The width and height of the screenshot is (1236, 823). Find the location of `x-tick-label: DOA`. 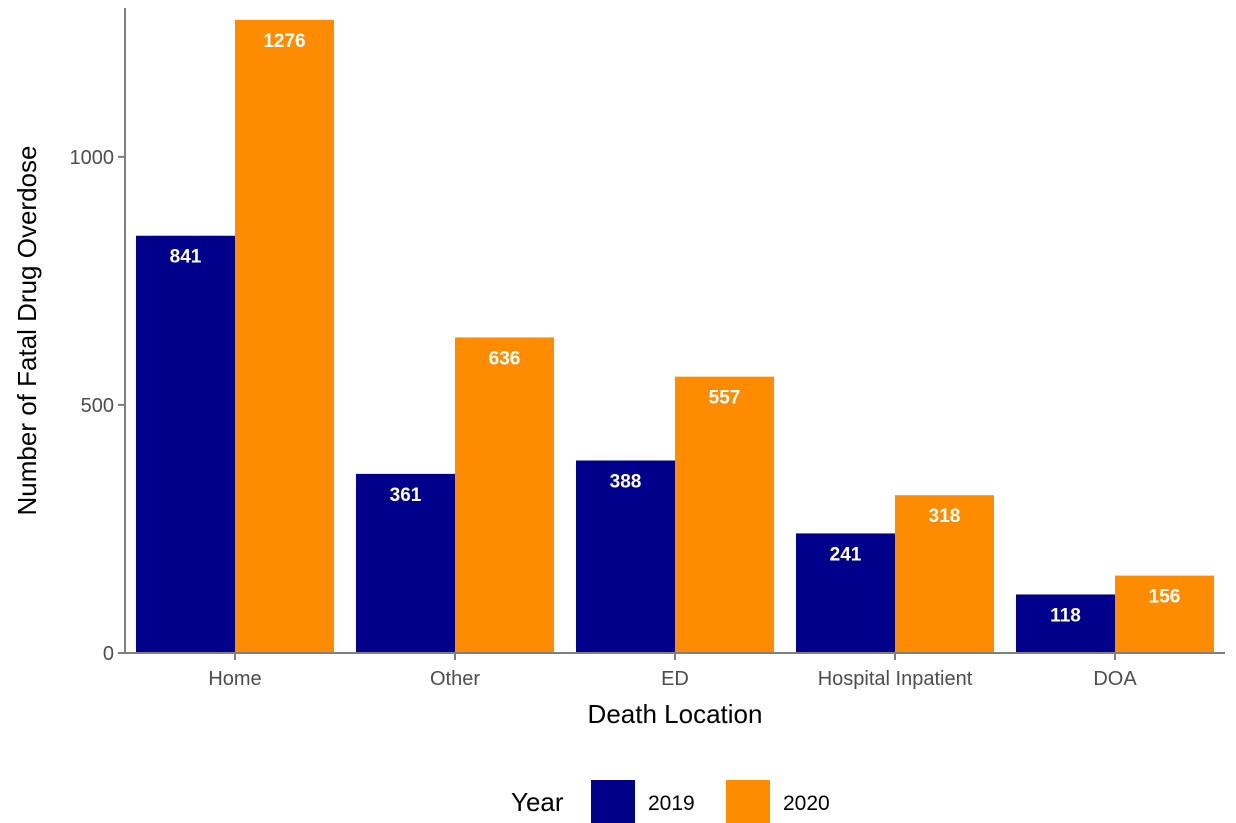

x-tick-label: DOA is located at coordinates (1115, 679).